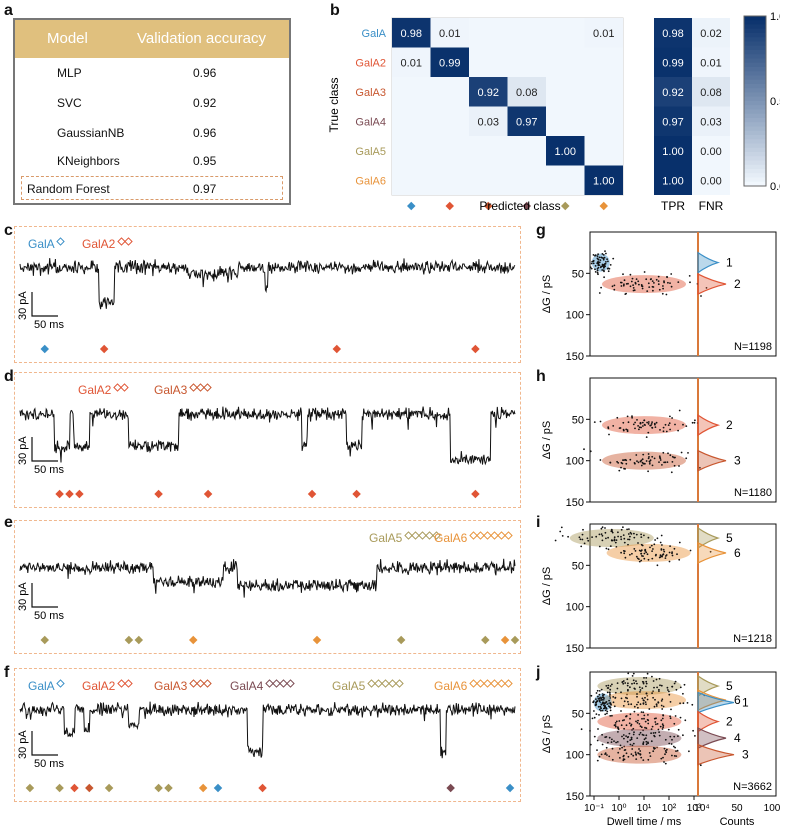 The image size is (787, 828). What do you see at coordinates (449, 206) in the screenshot?
I see `class-diamond-marker` at bounding box center [449, 206].